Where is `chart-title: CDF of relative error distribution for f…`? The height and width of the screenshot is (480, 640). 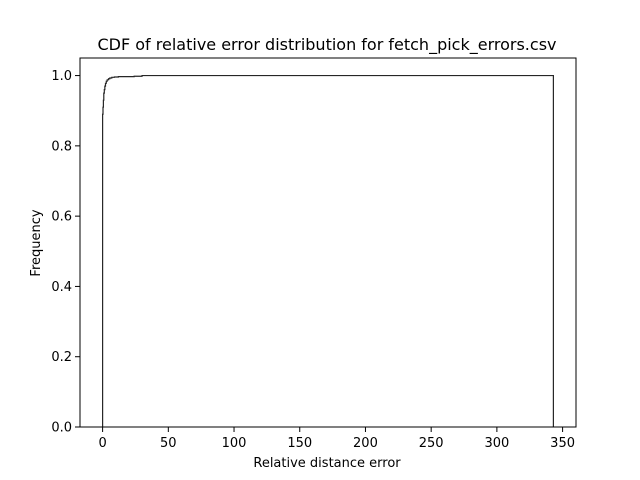
chart-title: CDF of relative error distribution for f… is located at coordinates (326, 45).